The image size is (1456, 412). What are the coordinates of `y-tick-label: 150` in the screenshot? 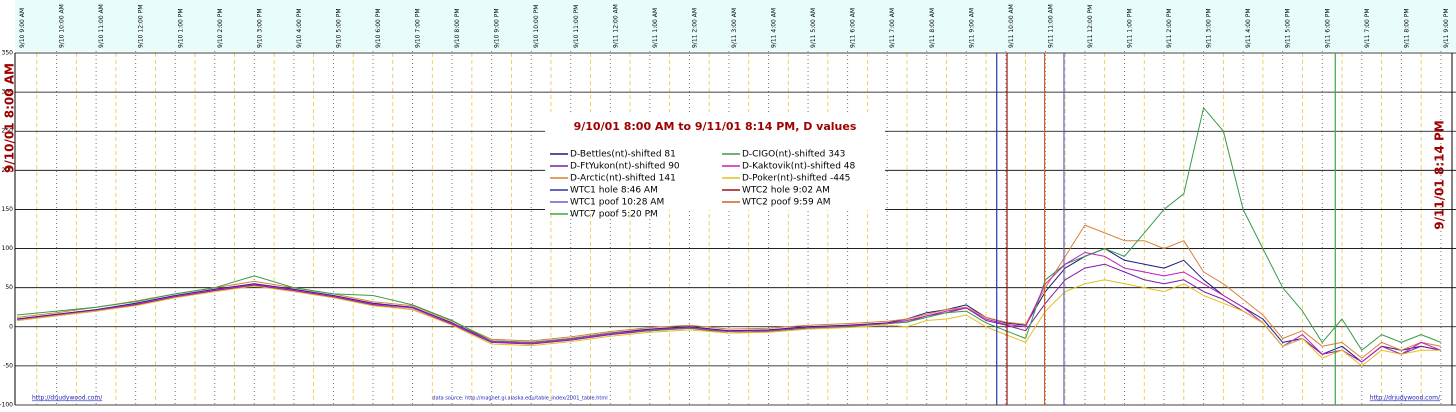 It's located at (8, 209).